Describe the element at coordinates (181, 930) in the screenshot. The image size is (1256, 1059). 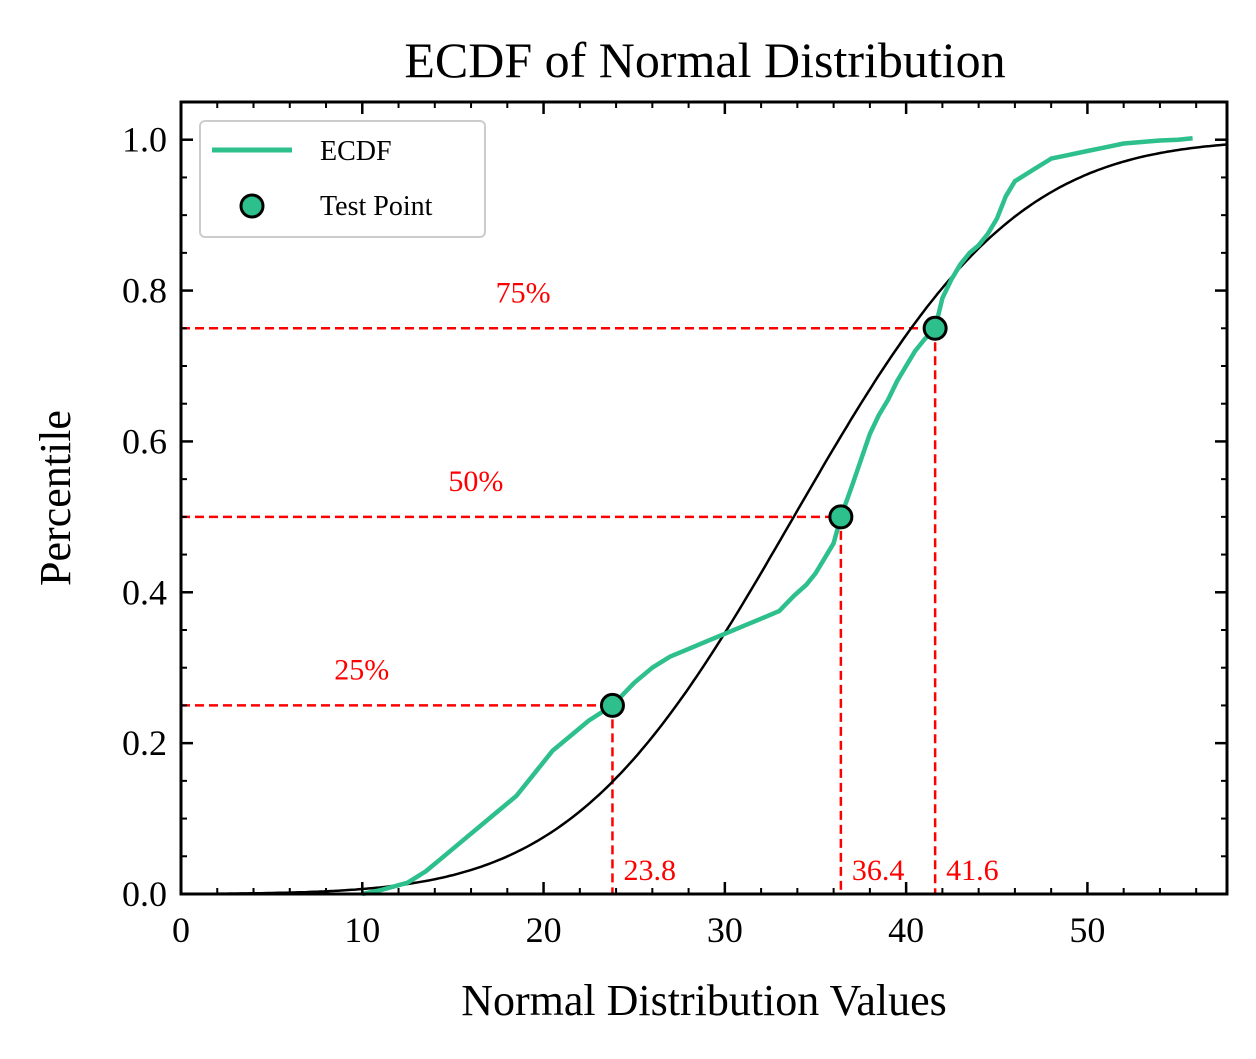
I see `x-tick-label: 0` at that location.